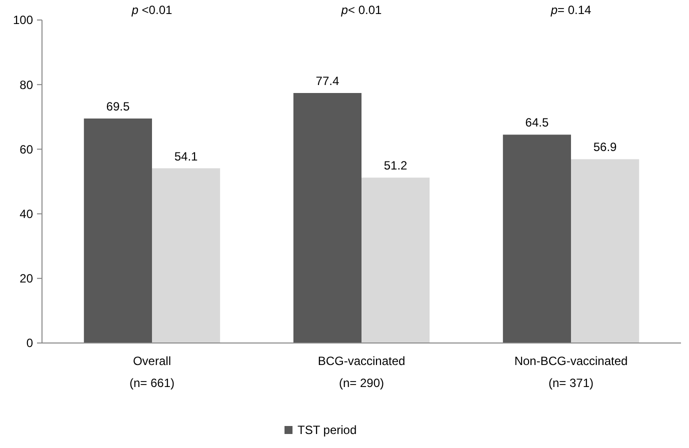 This screenshot has height=448, width=689. Describe the element at coordinates (361, 10) in the screenshot. I see `text: p< 0.01` at that location.